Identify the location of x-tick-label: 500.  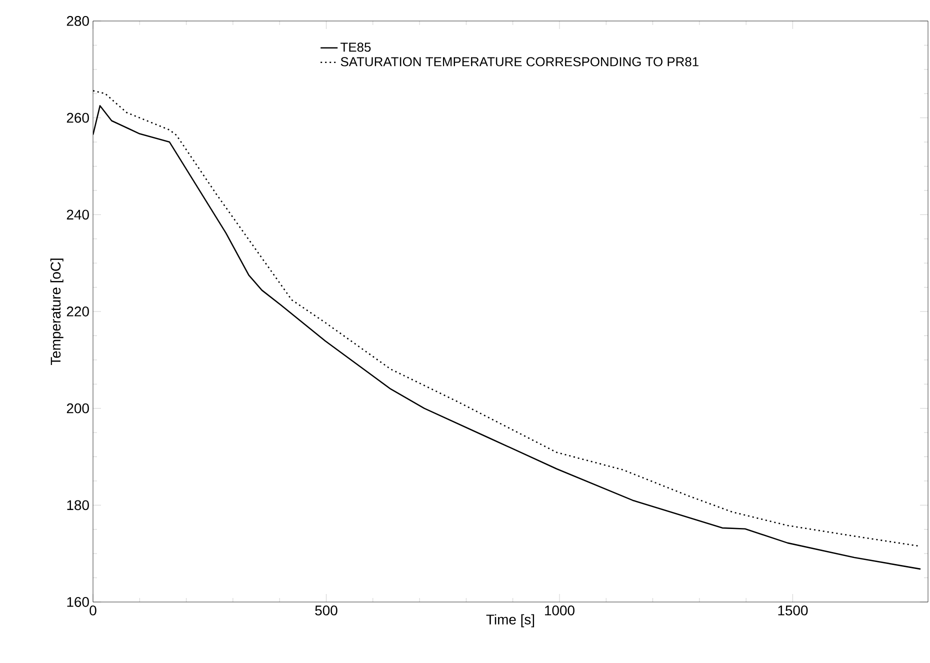
(326, 611).